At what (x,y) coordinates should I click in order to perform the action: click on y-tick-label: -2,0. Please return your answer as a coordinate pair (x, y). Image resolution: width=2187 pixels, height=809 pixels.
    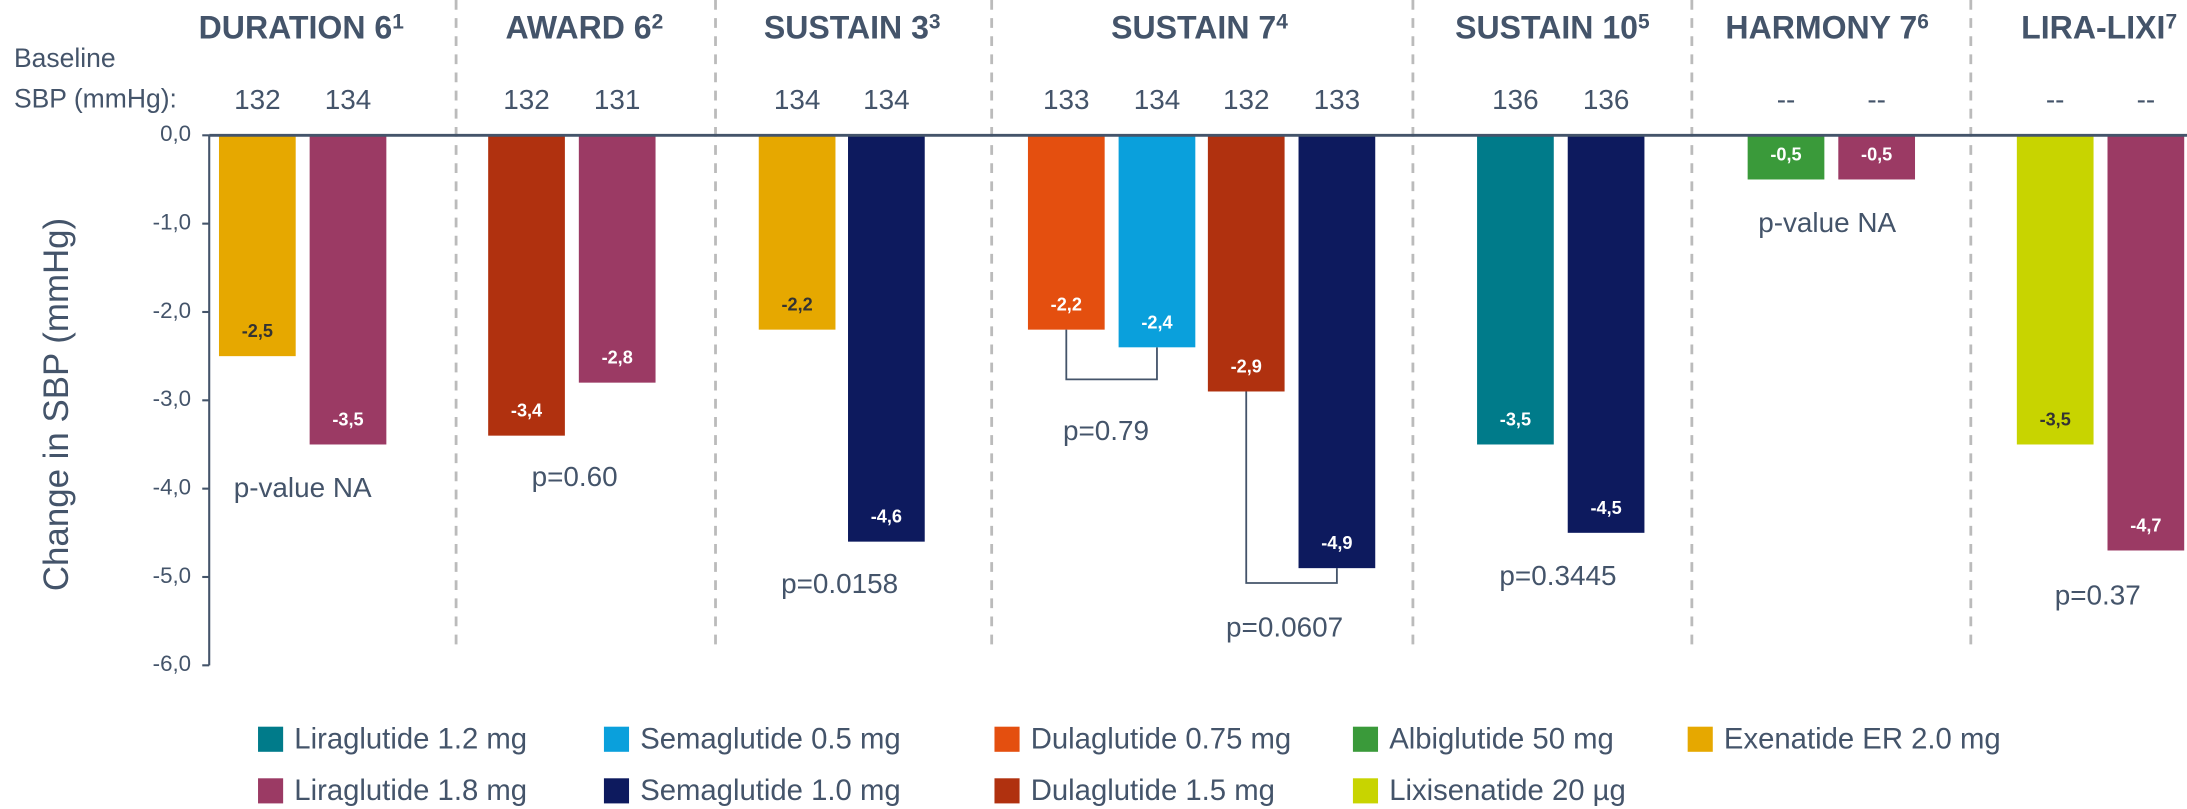
    Looking at the image, I should click on (172, 310).